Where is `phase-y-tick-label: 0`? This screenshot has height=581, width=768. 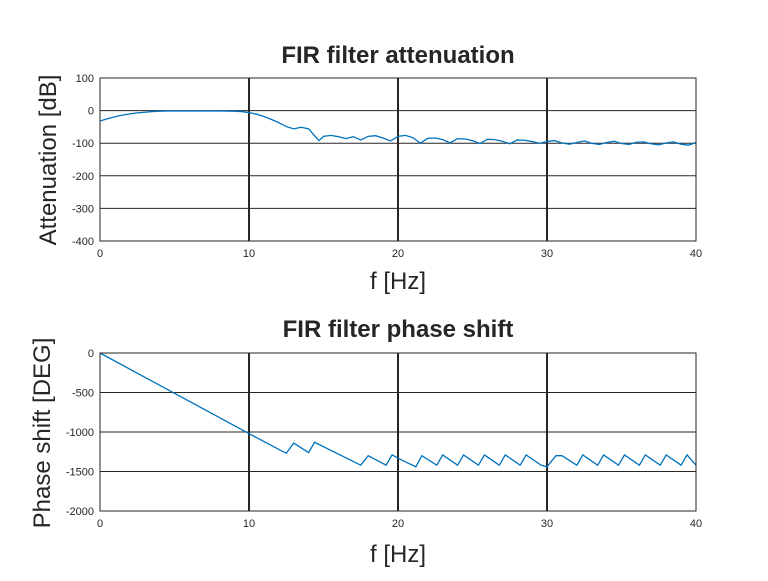
phase-y-tick-label: 0 is located at coordinates (91, 354).